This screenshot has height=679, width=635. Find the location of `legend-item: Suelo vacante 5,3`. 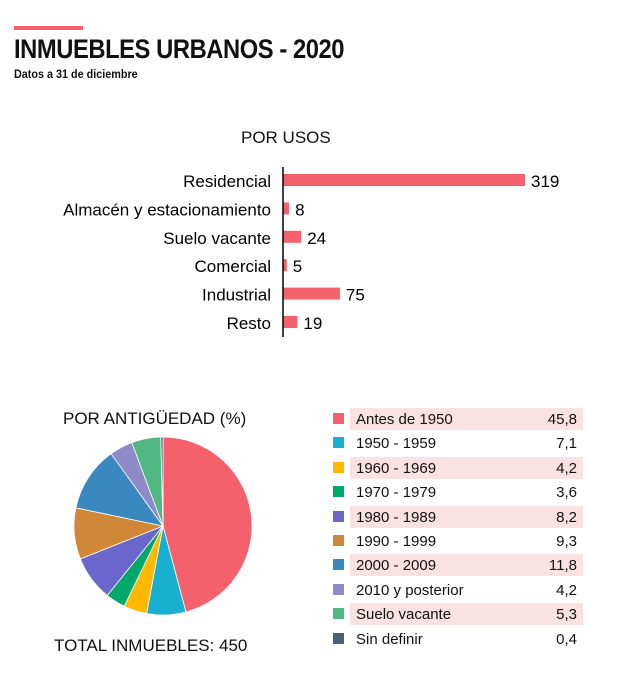

legend-item: Suelo vacante 5,3 is located at coordinates (458, 614).